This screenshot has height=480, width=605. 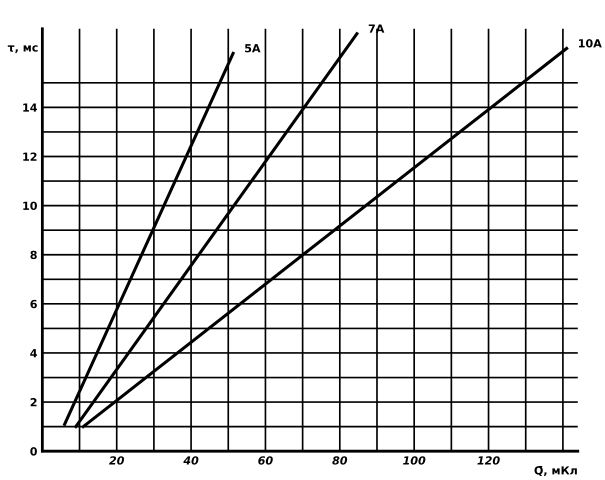 What do you see at coordinates (30, 156) in the screenshot?
I see `y-tick-label: 12` at bounding box center [30, 156].